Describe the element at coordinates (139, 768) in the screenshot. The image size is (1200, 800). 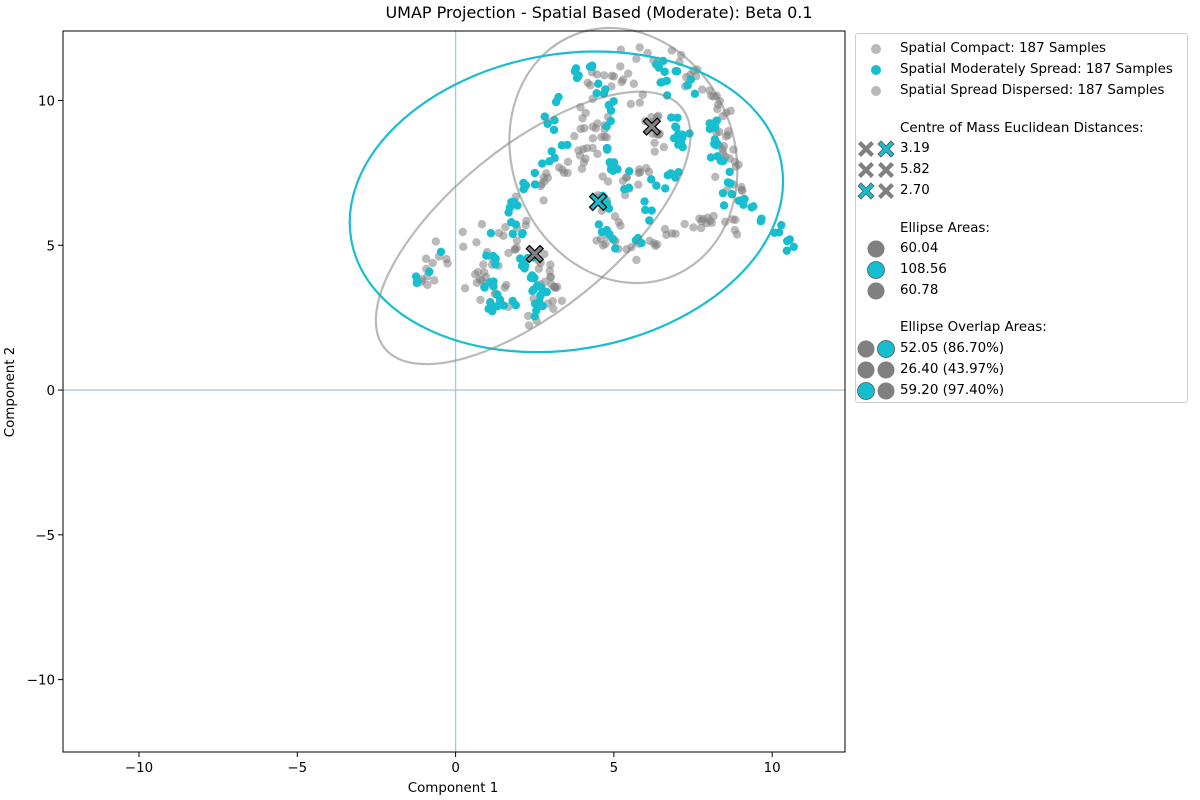
I see `x-tick-label: −10` at that location.